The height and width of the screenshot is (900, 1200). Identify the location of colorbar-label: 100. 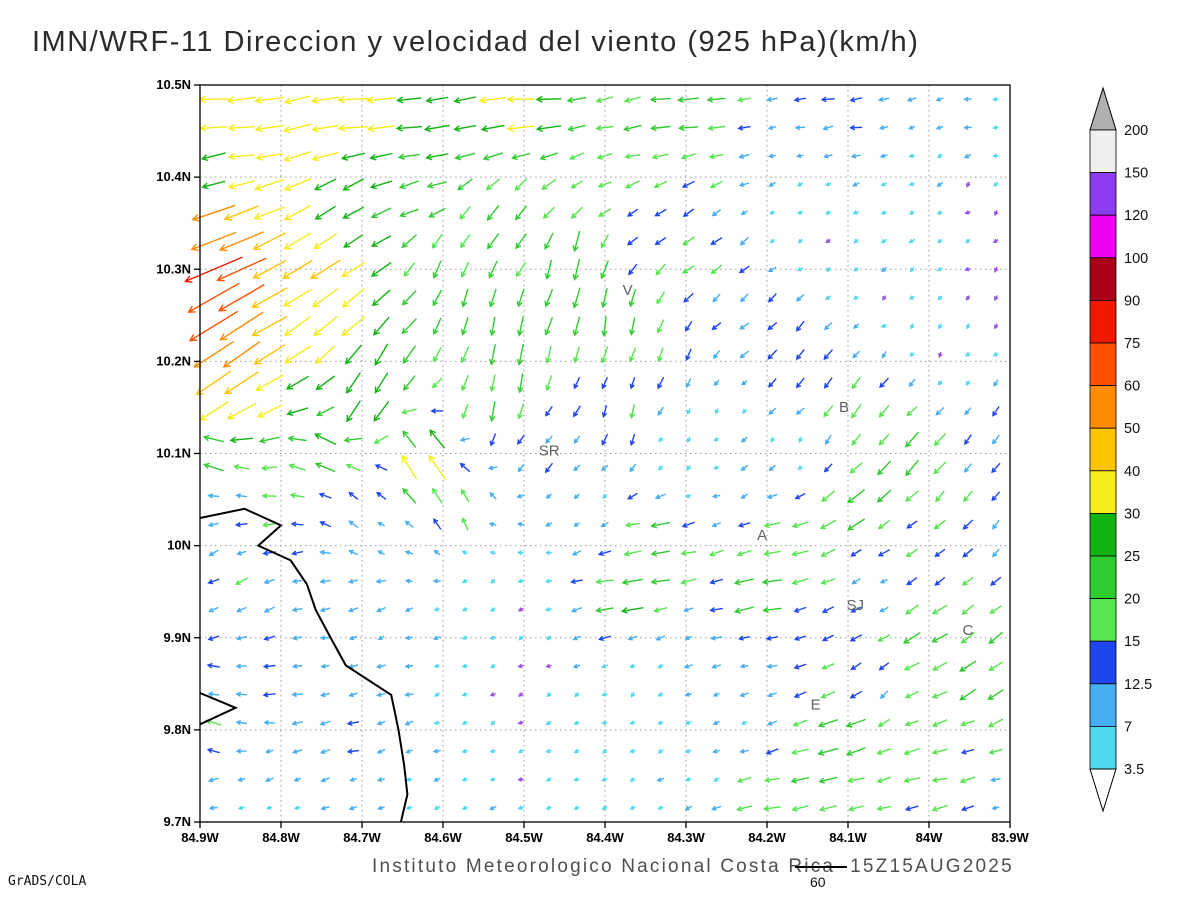
(1136, 259).